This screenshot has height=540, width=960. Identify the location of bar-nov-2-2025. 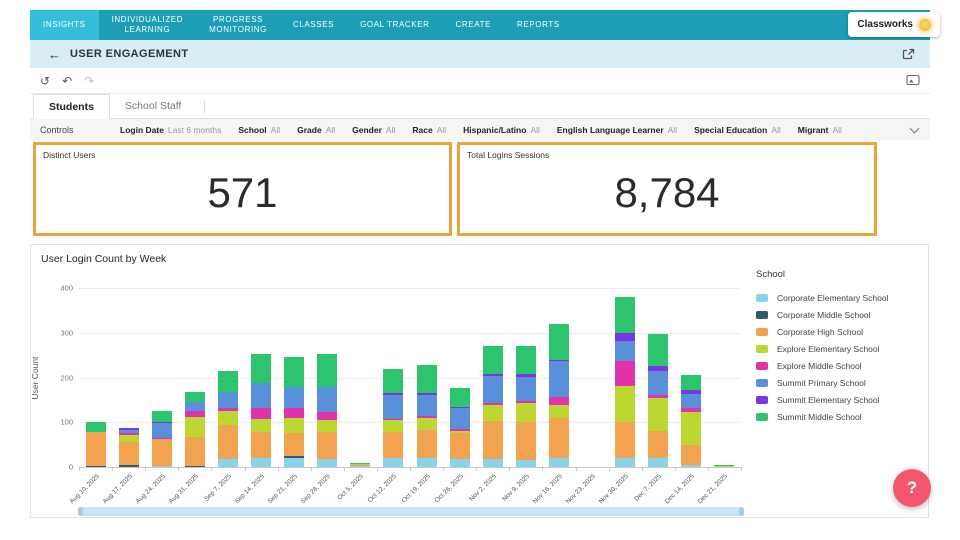
(492, 406).